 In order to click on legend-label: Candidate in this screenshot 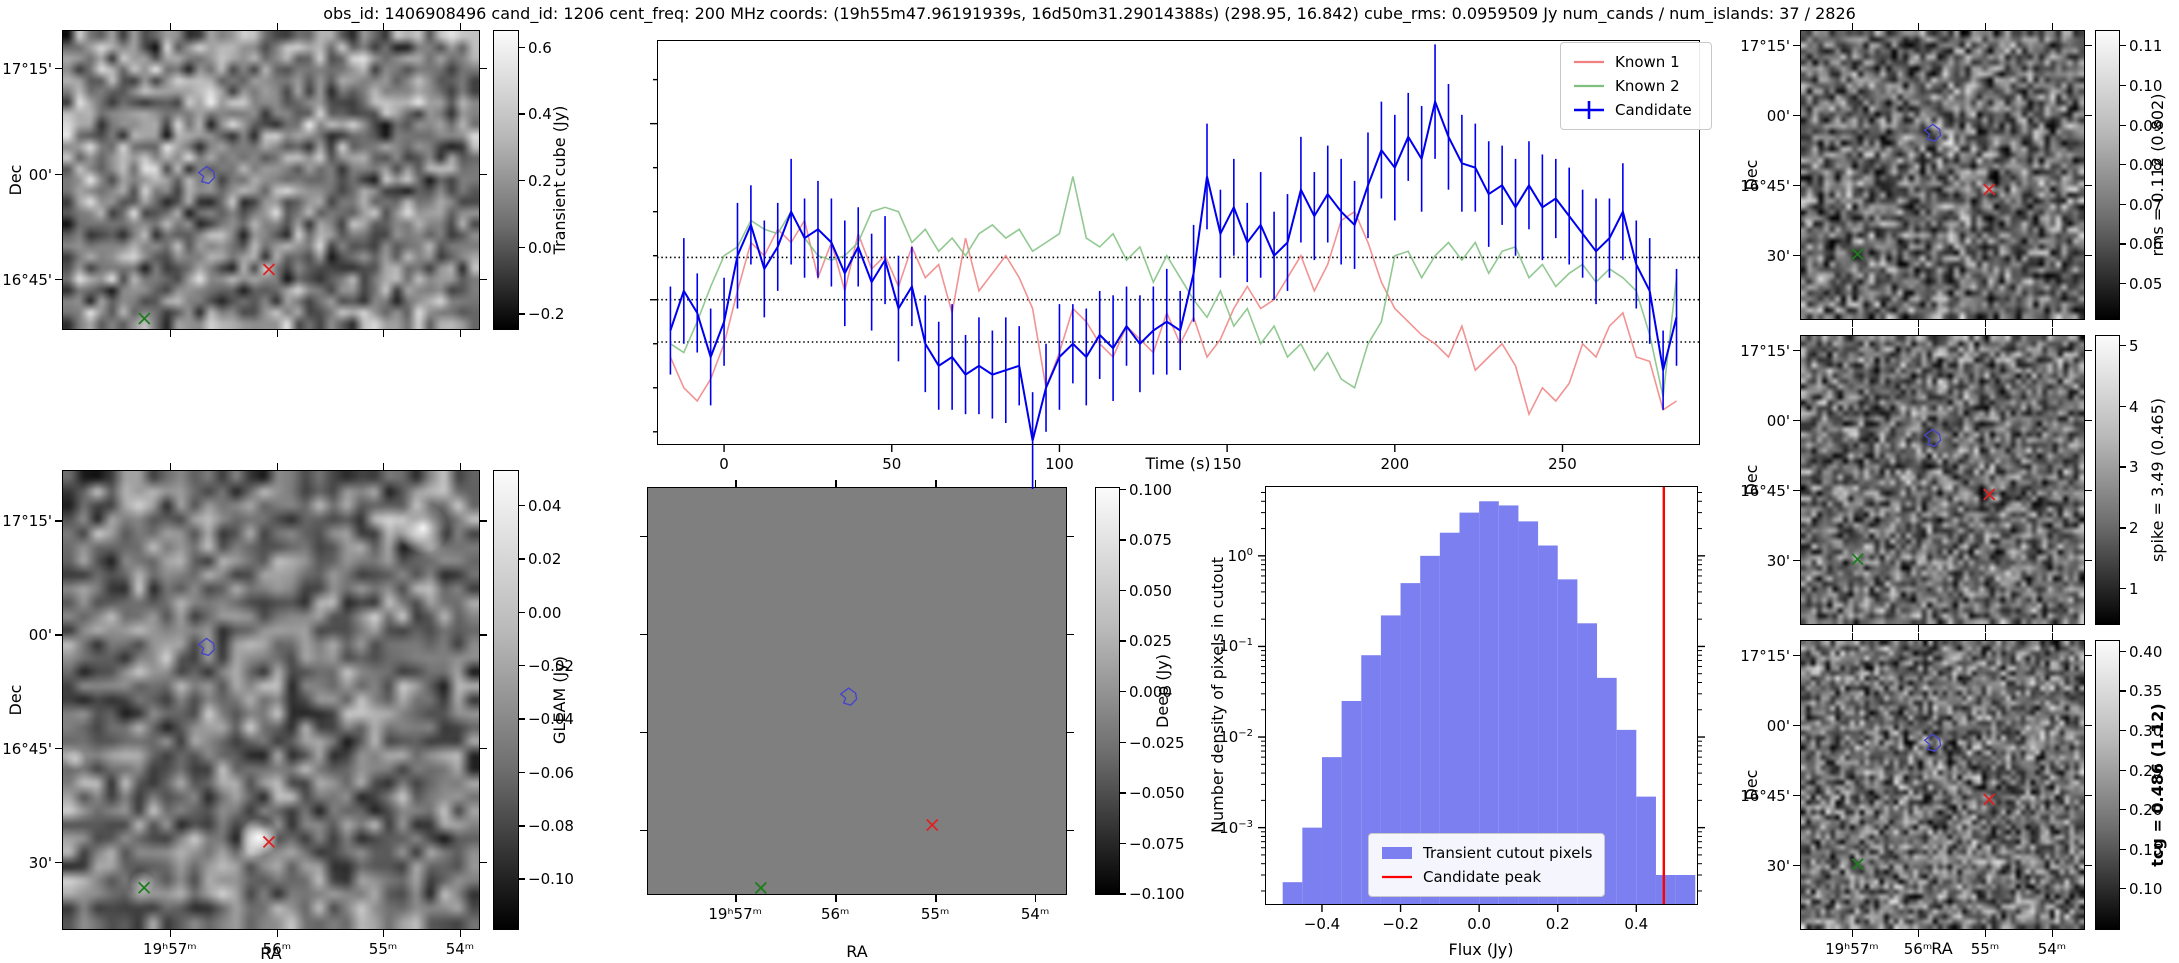, I will do `click(1653, 109)`.